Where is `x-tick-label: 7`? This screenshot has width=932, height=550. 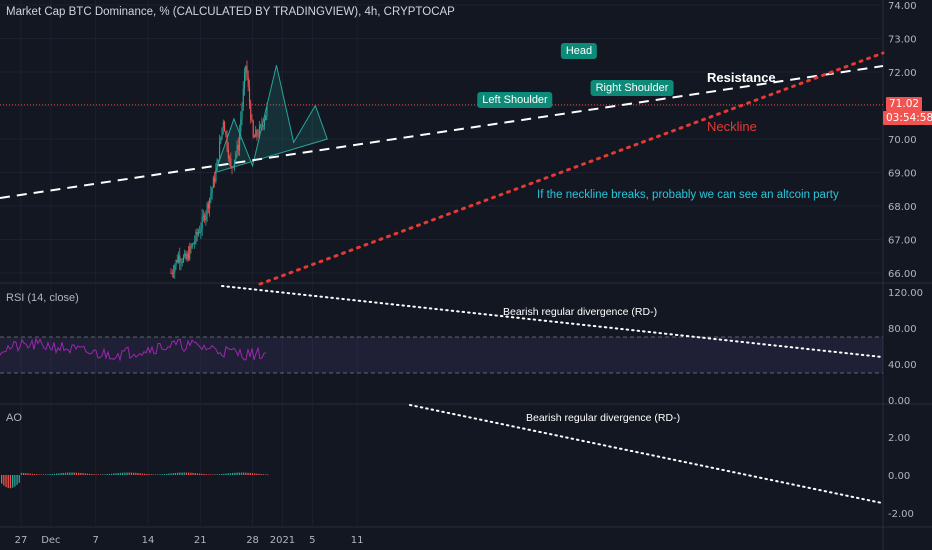
x-tick-label: 7 is located at coordinates (96, 540).